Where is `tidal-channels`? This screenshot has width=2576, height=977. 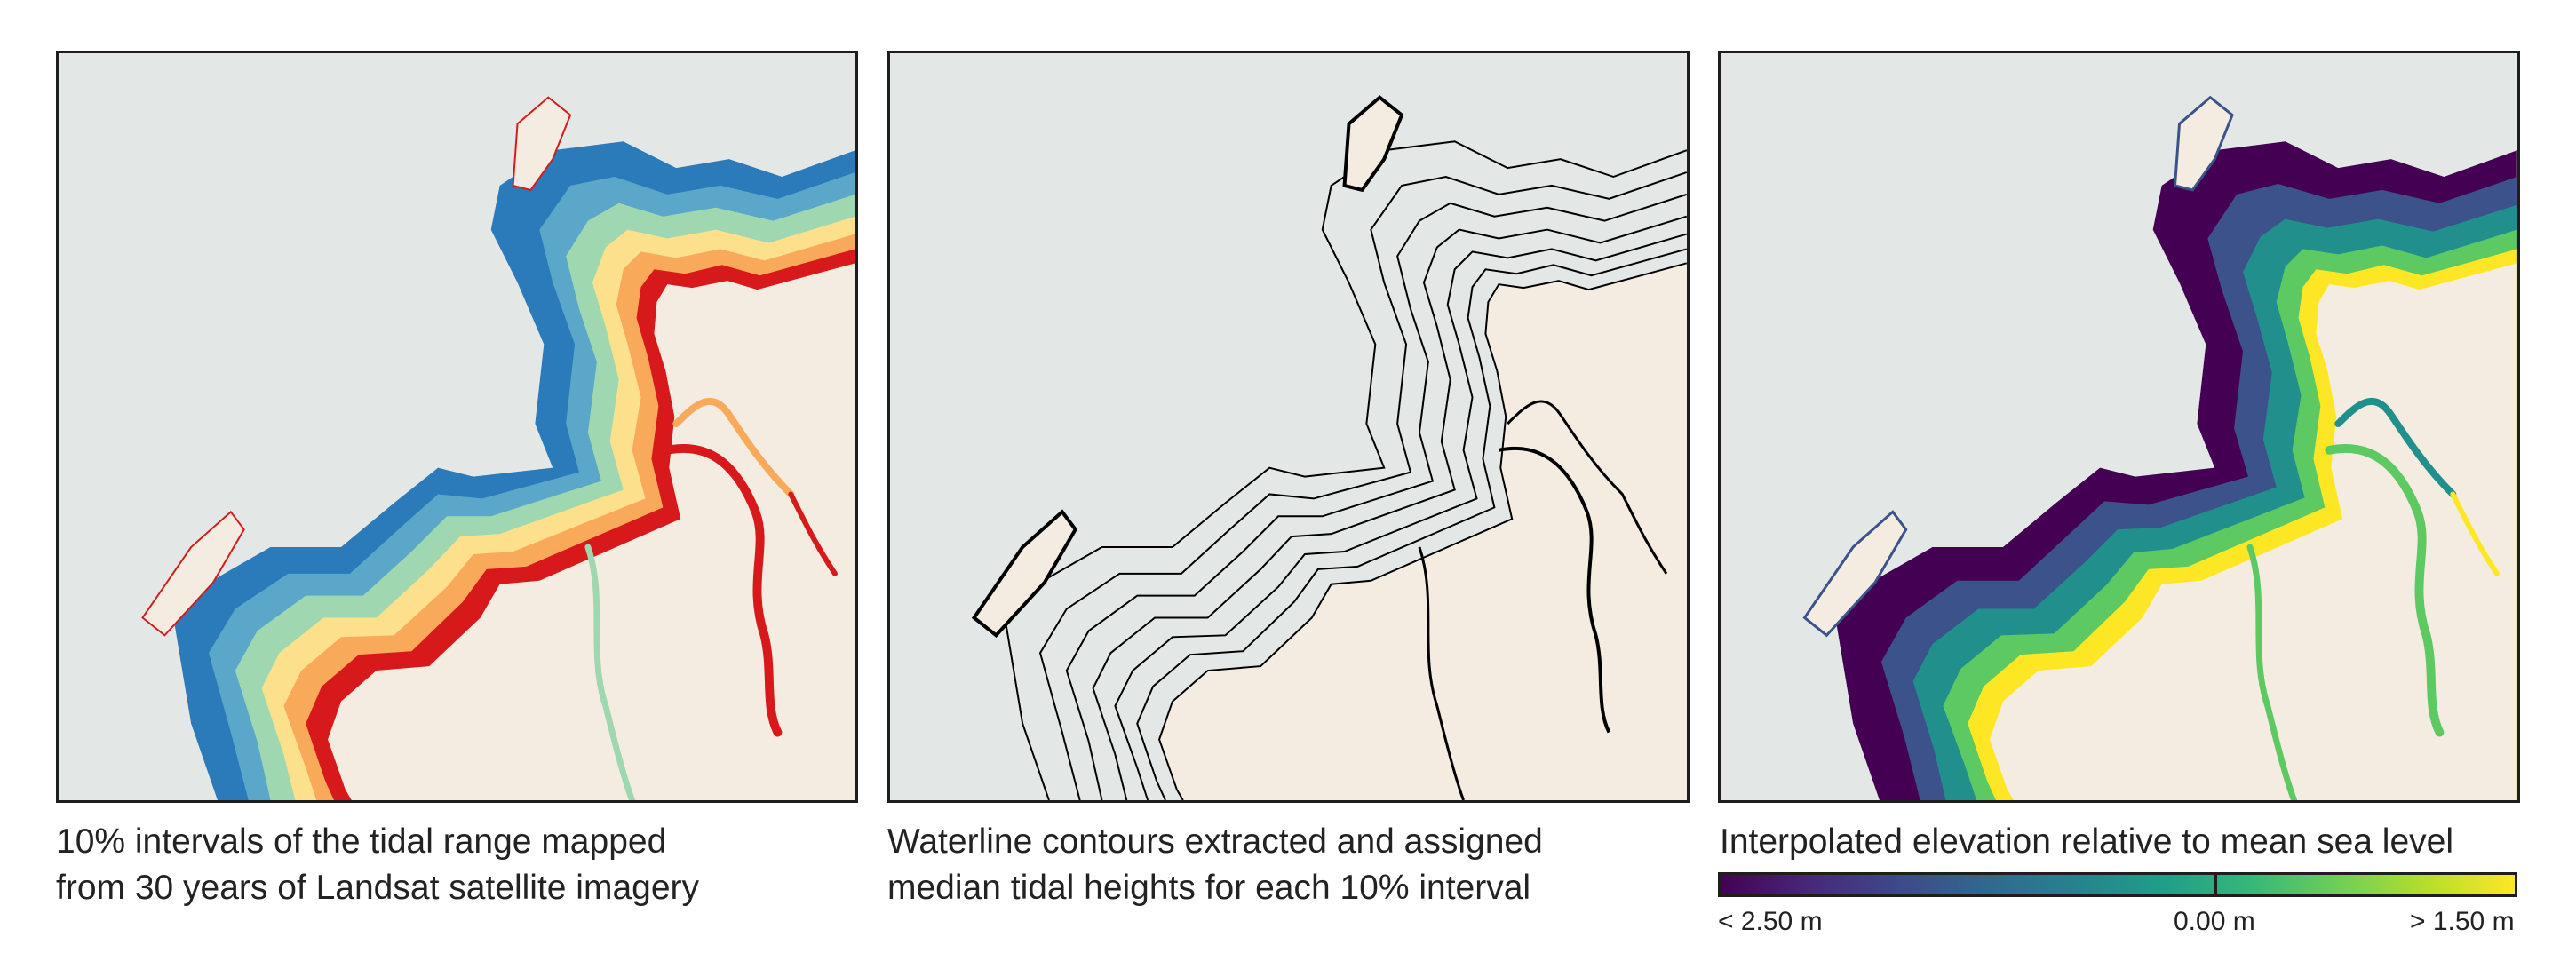 tidal-channels is located at coordinates (711, 599).